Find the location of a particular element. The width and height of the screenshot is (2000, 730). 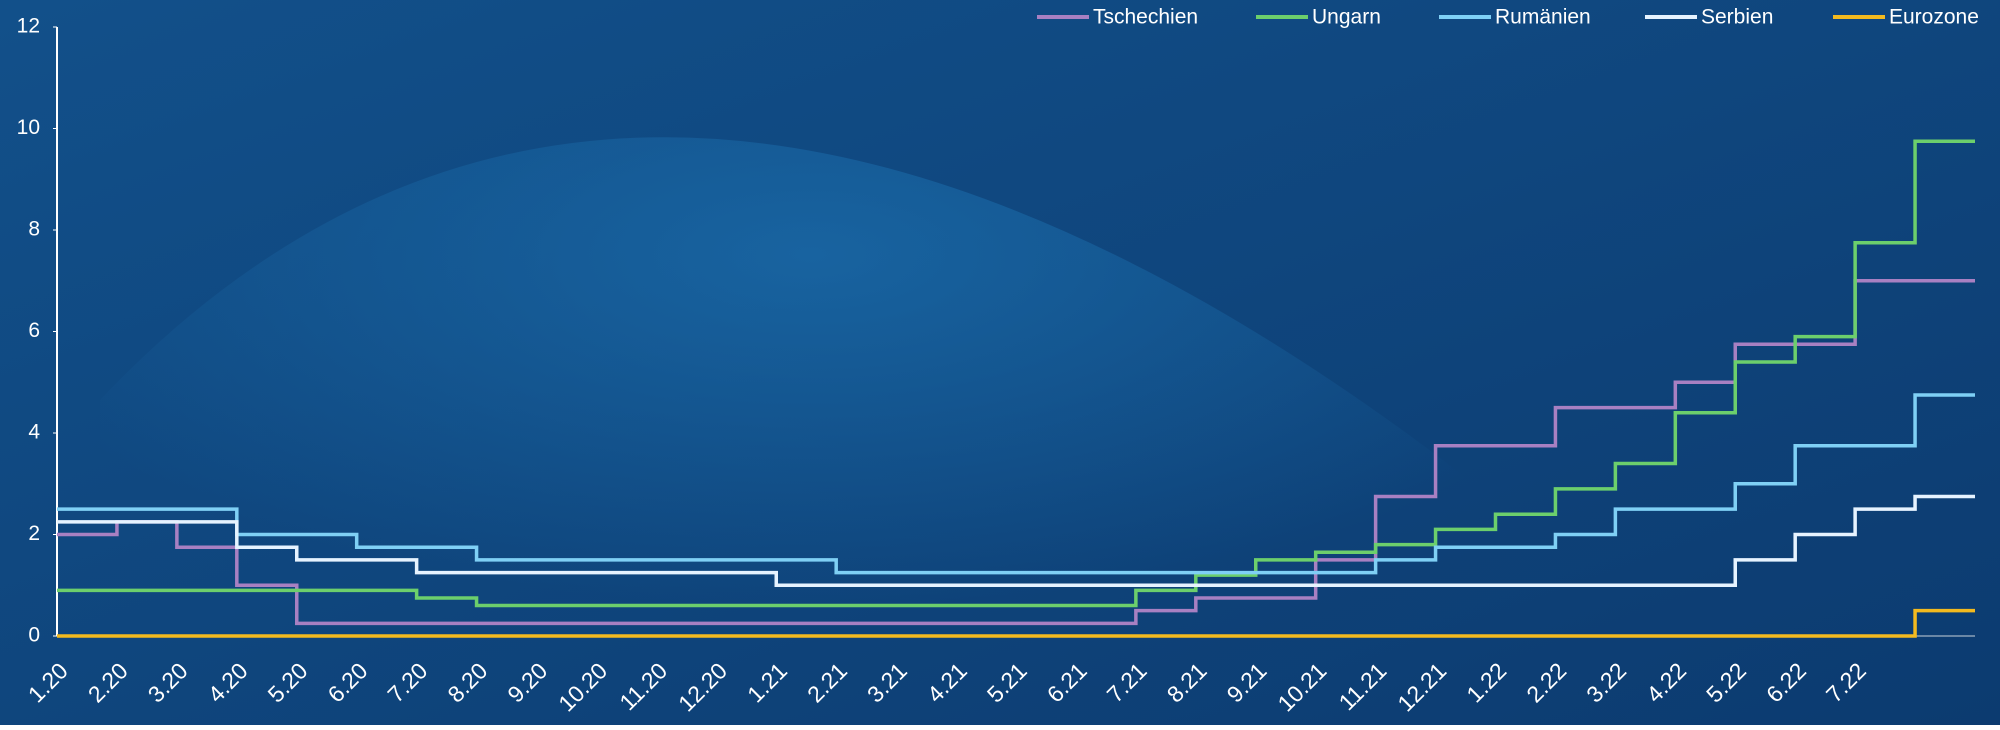

legend-label: Rumänien is located at coordinates (1543, 17).